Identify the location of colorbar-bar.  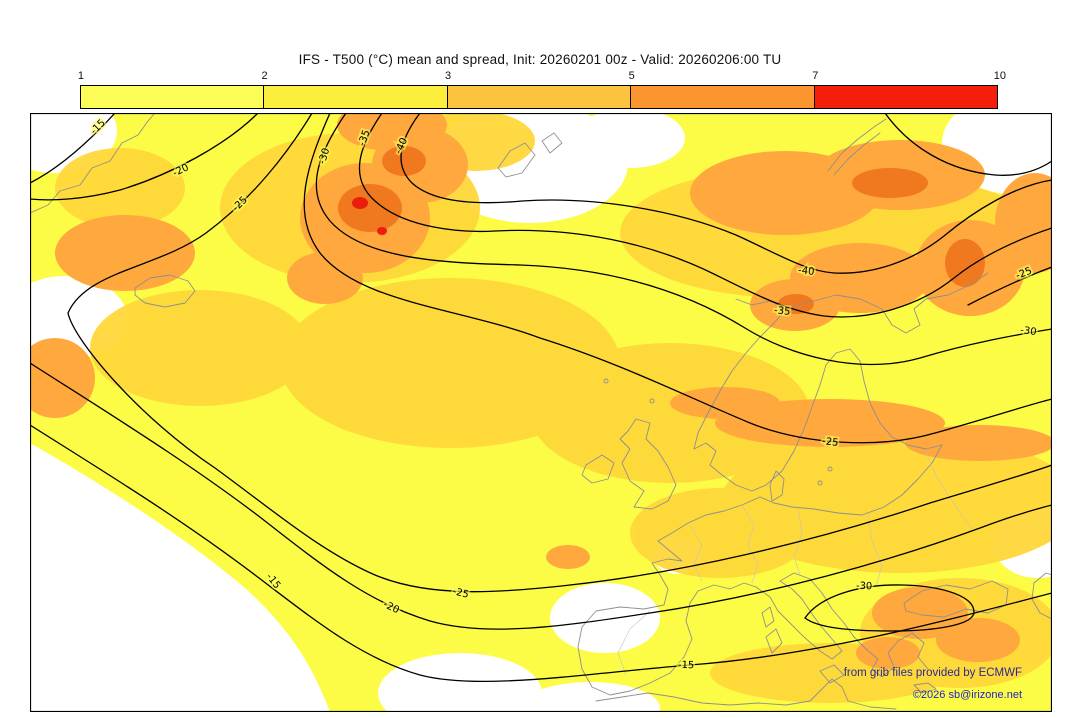
(539, 97).